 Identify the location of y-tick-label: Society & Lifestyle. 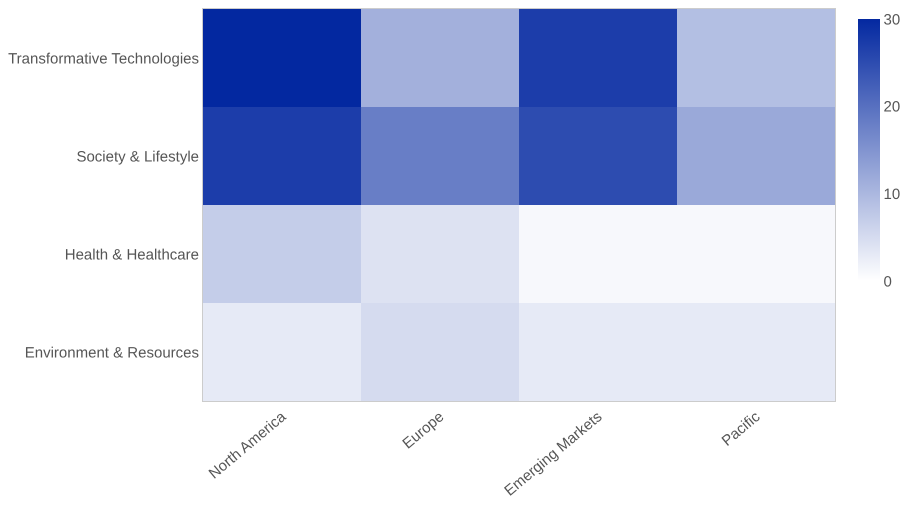
(137, 157).